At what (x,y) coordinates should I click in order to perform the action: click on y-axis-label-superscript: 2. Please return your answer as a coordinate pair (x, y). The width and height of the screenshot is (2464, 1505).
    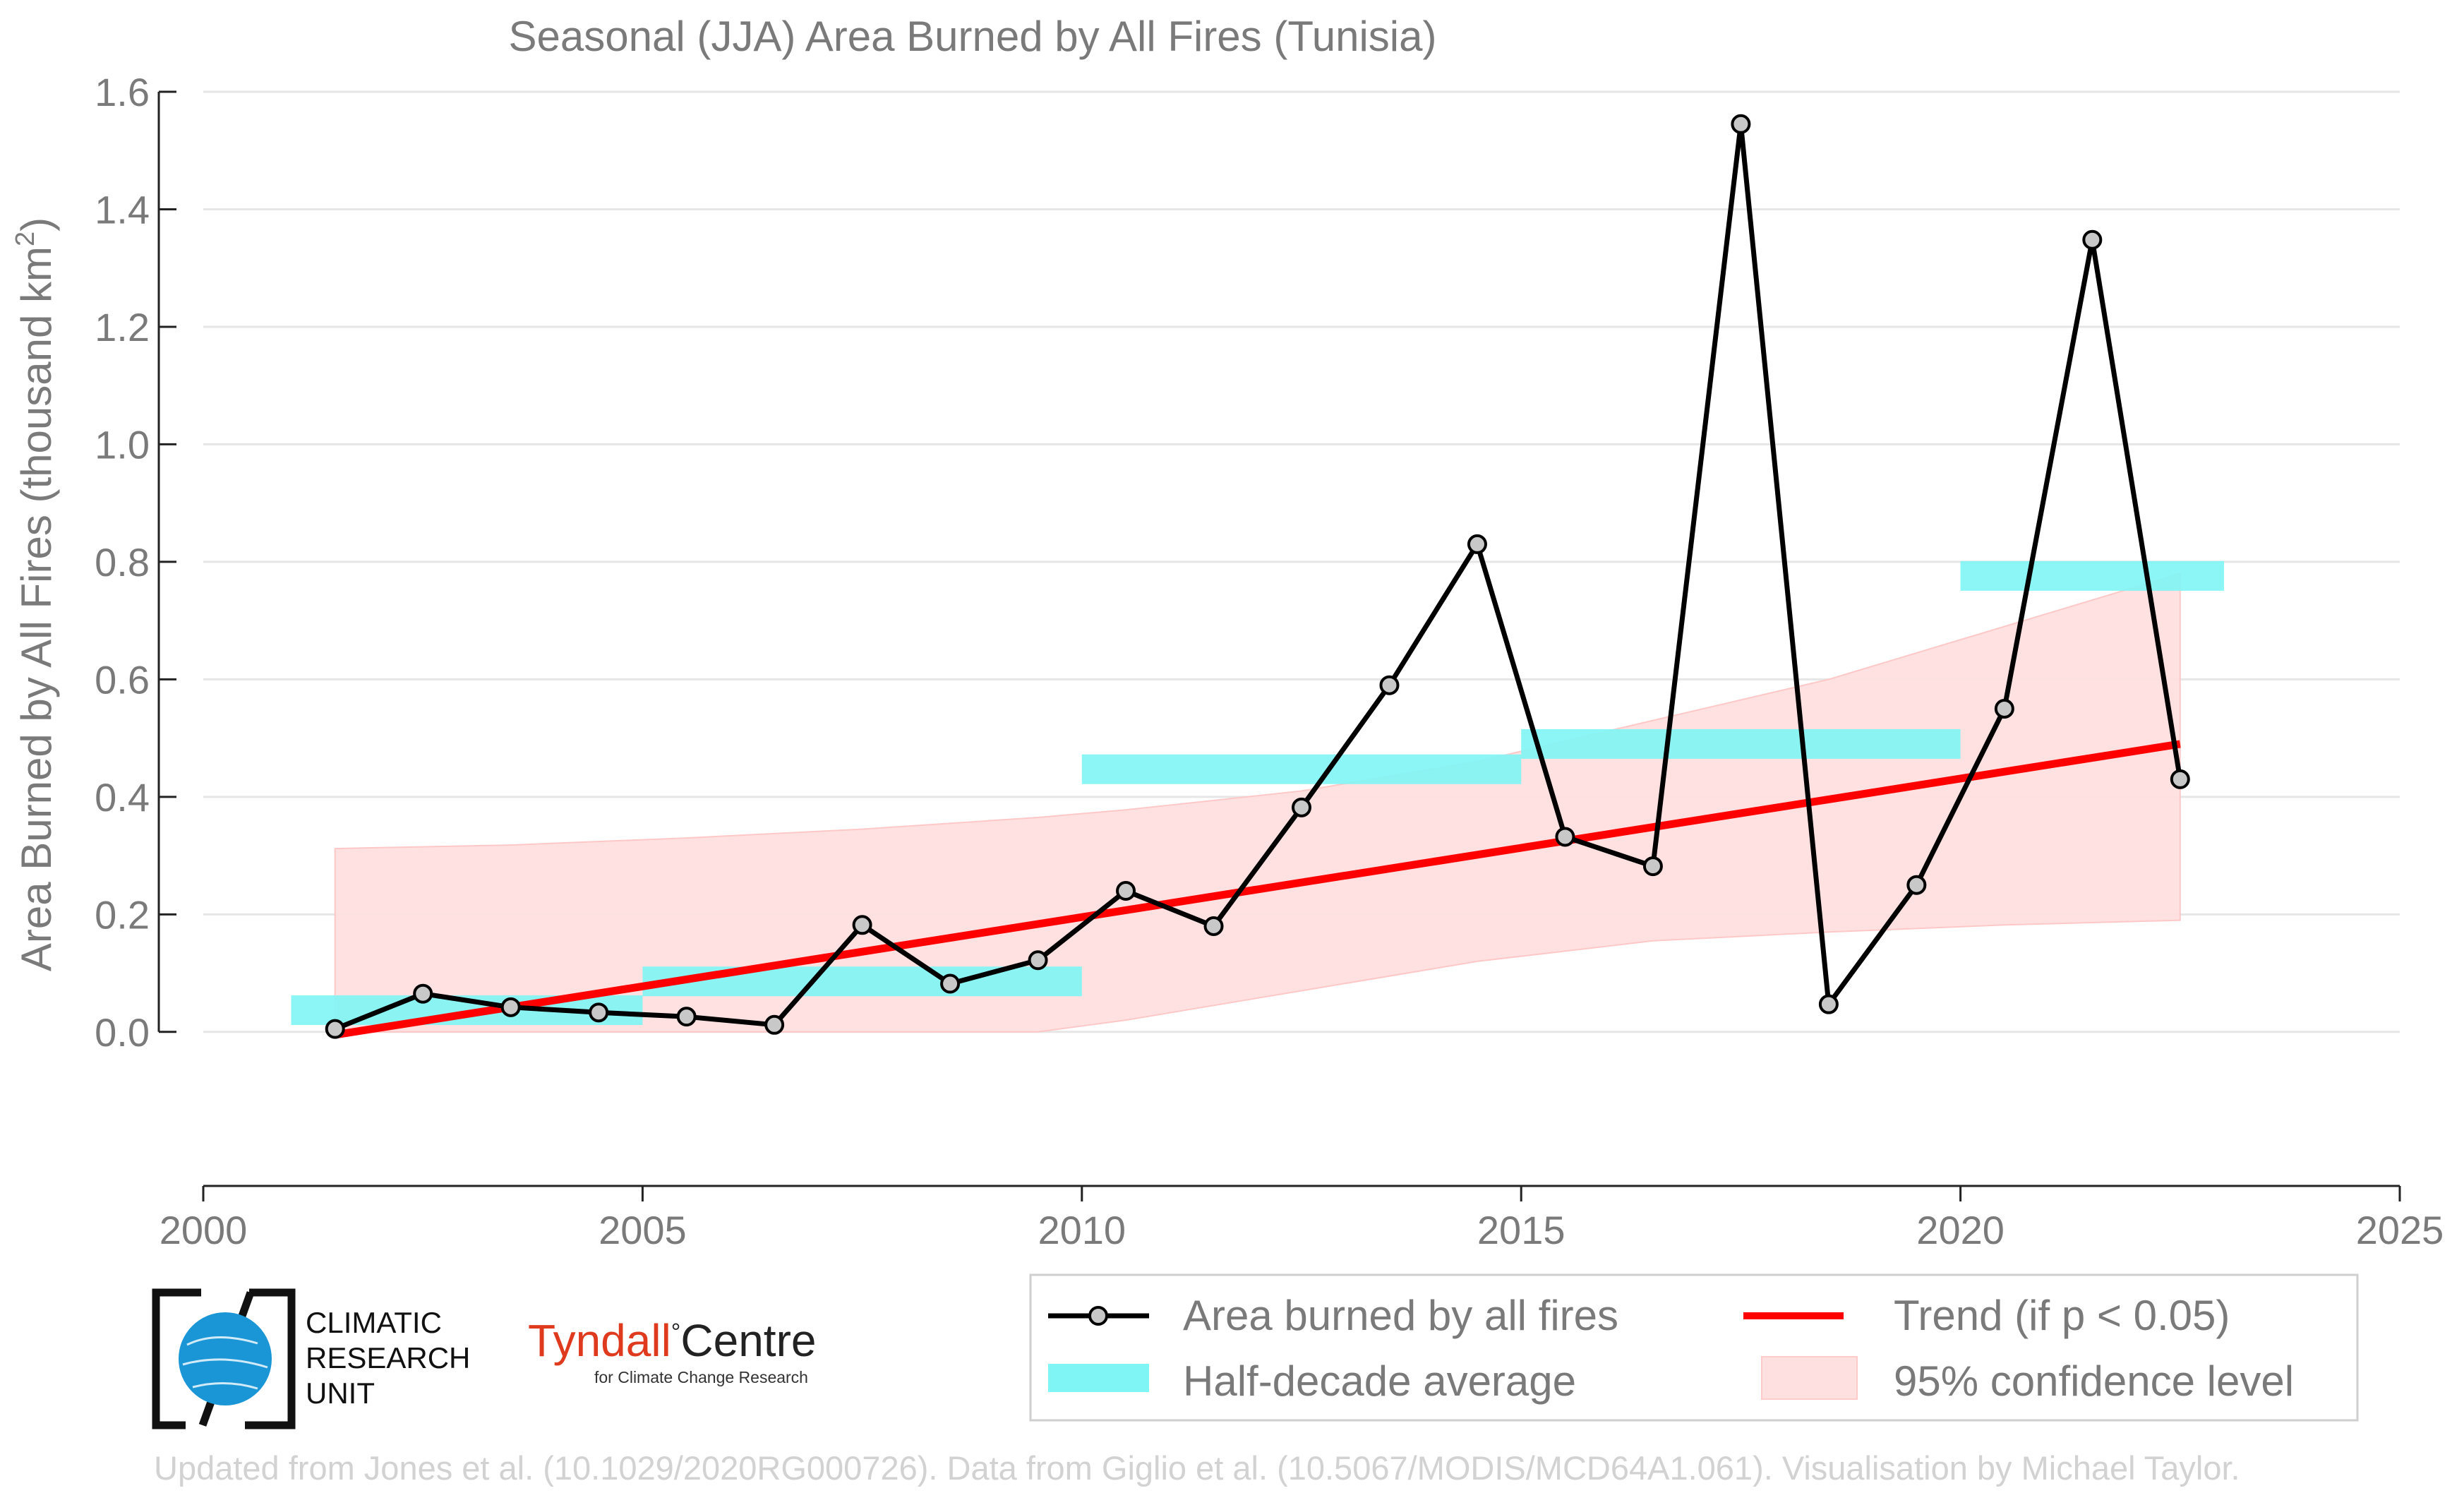
    Looking at the image, I should click on (25, 239).